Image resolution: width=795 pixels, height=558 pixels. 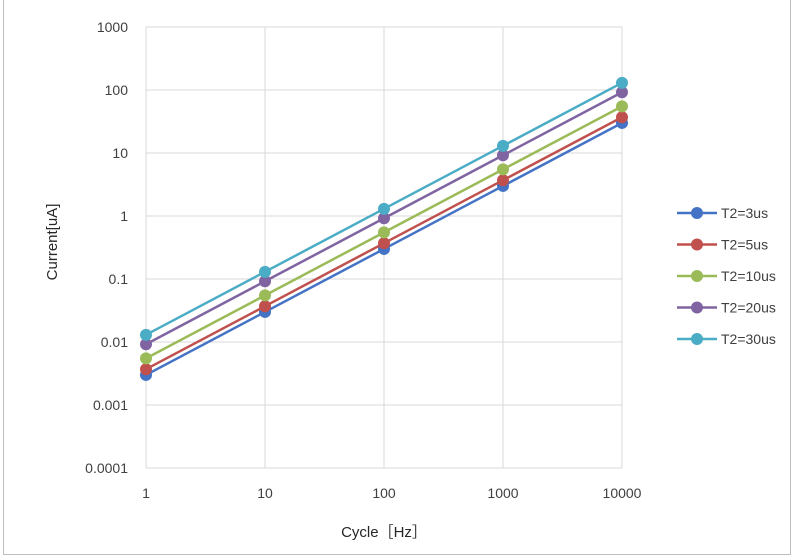 I want to click on legend-label: T2=5us, so click(x=744, y=245).